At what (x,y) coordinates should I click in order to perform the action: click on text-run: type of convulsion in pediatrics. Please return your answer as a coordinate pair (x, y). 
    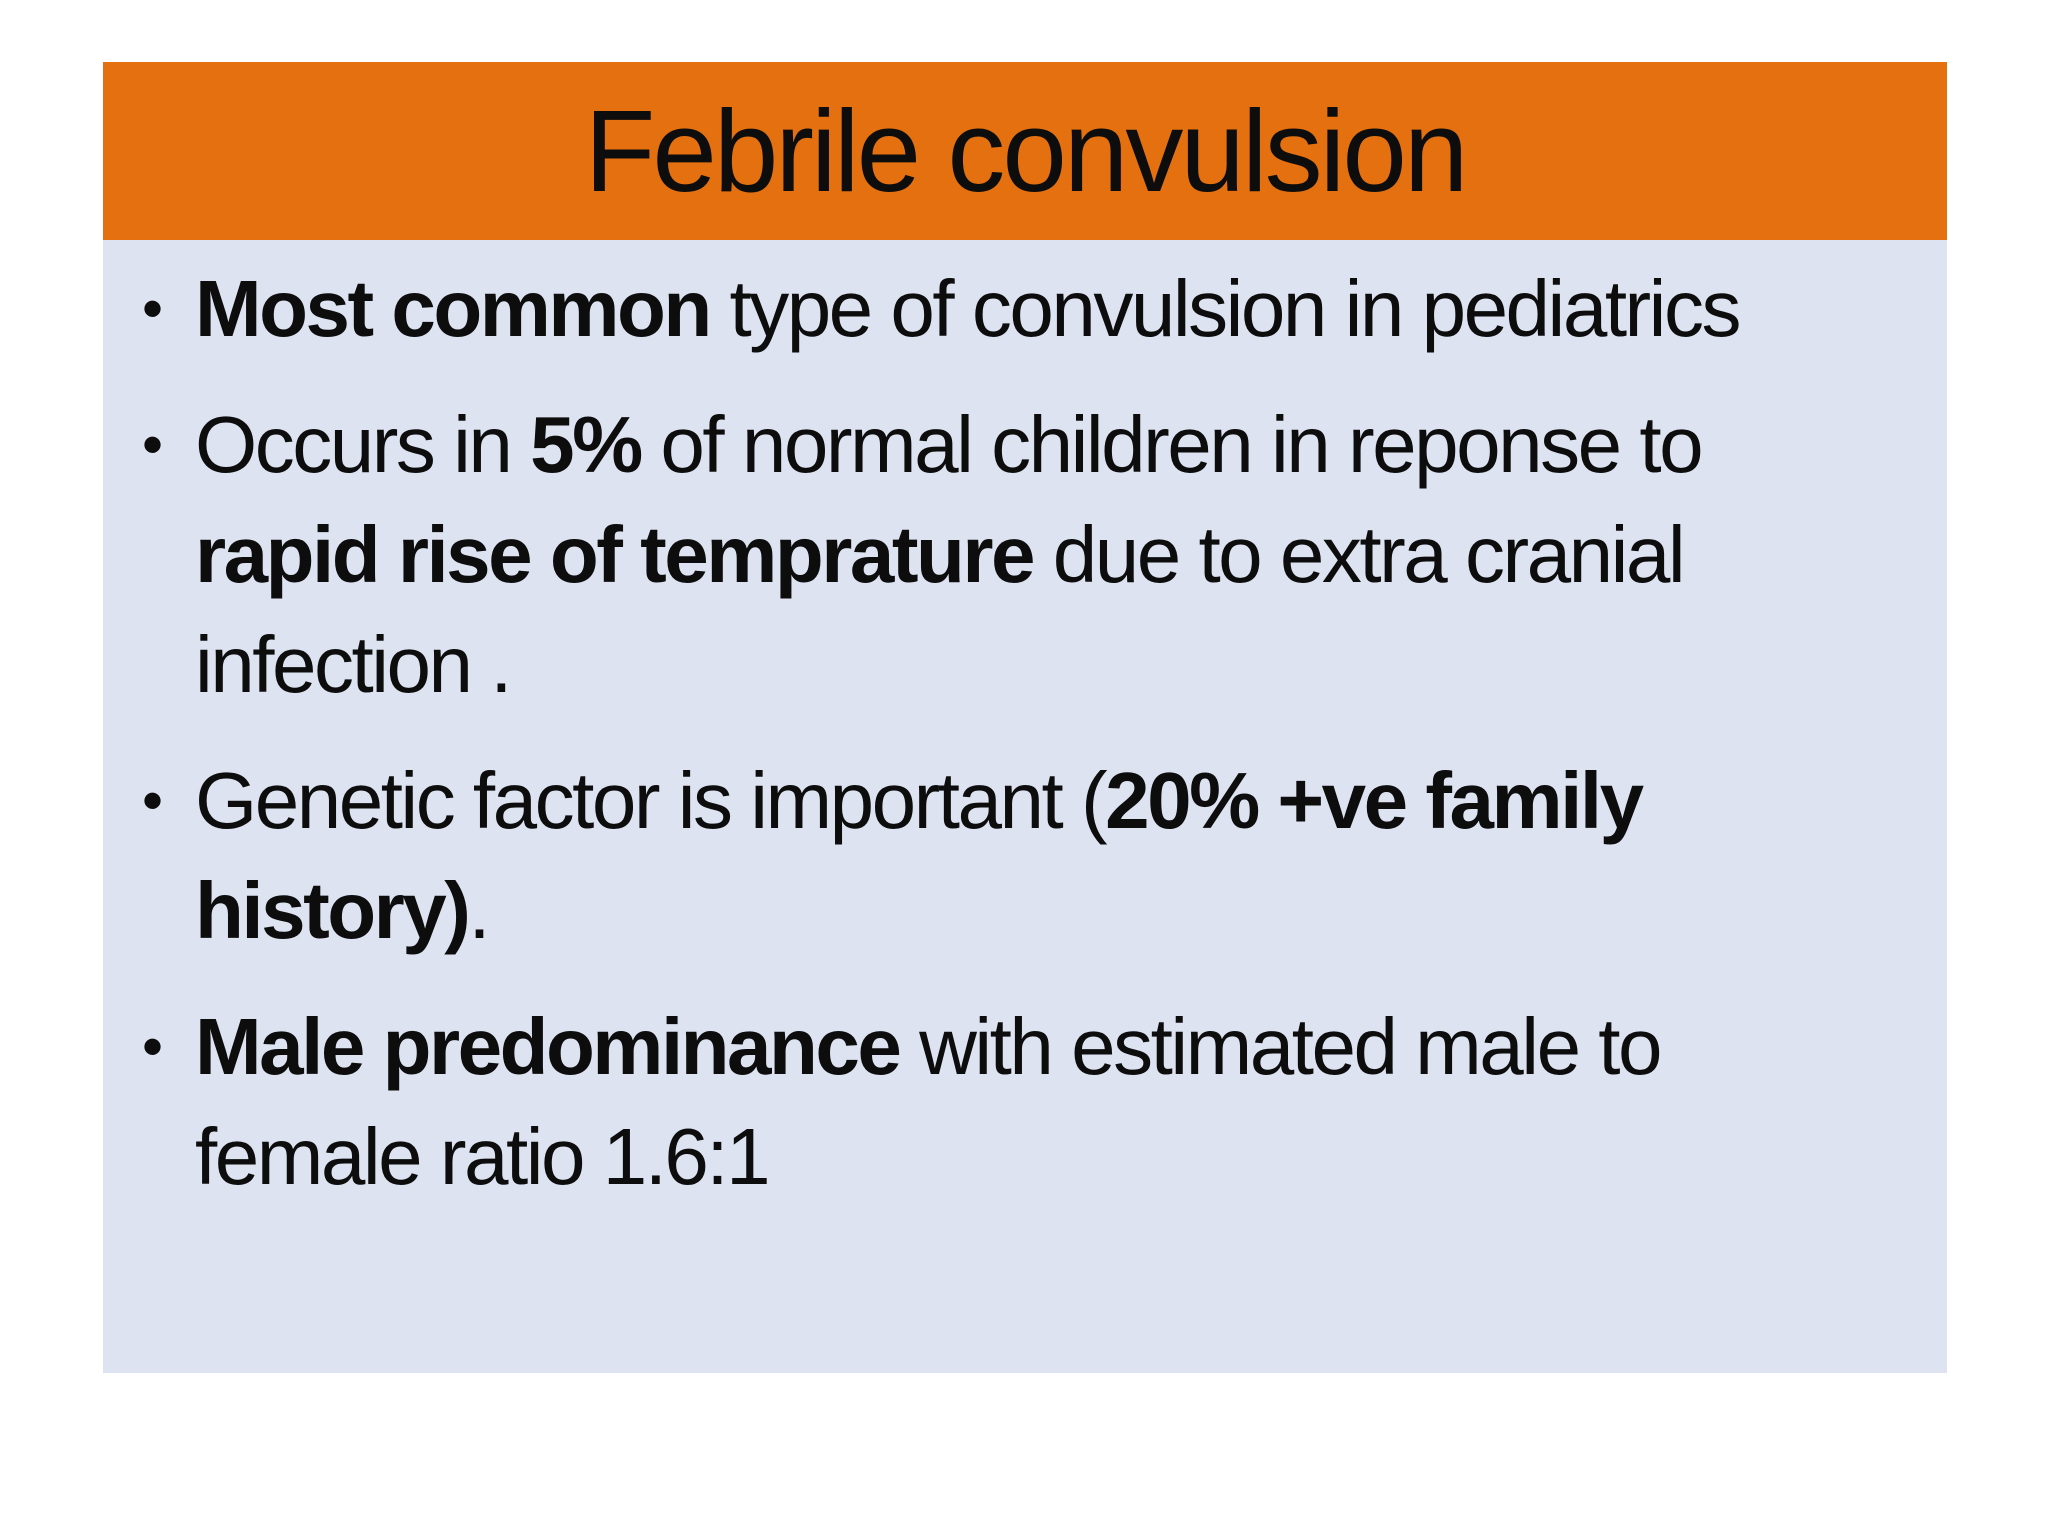
    Looking at the image, I should click on (1225, 308).